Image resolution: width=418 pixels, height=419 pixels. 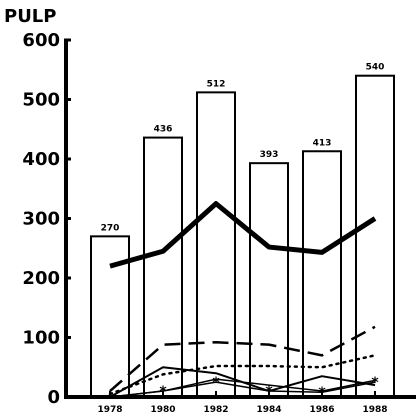 I want to click on bar-label-1980: 436, so click(x=163, y=130).